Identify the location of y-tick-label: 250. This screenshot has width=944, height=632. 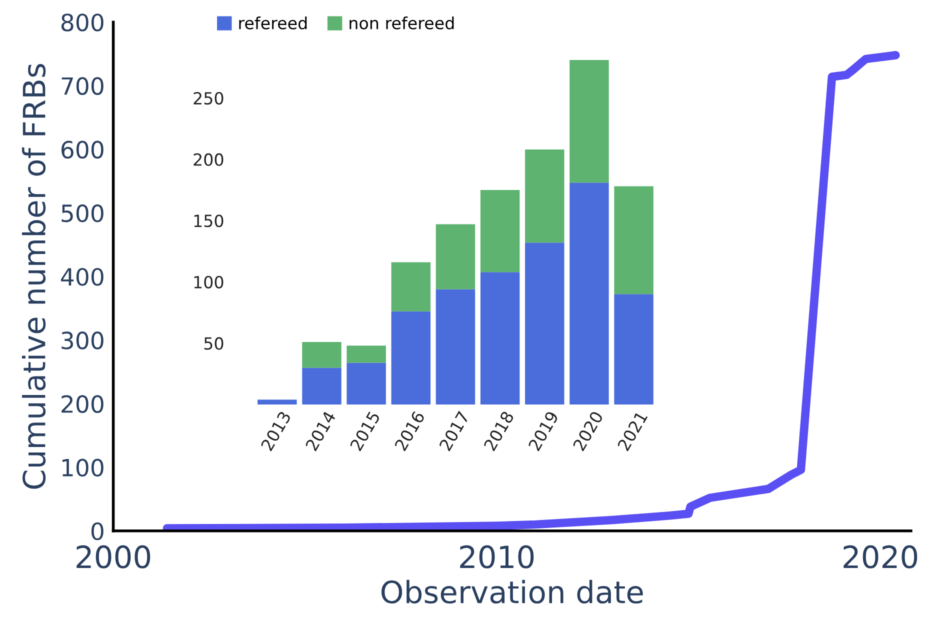
(209, 98).